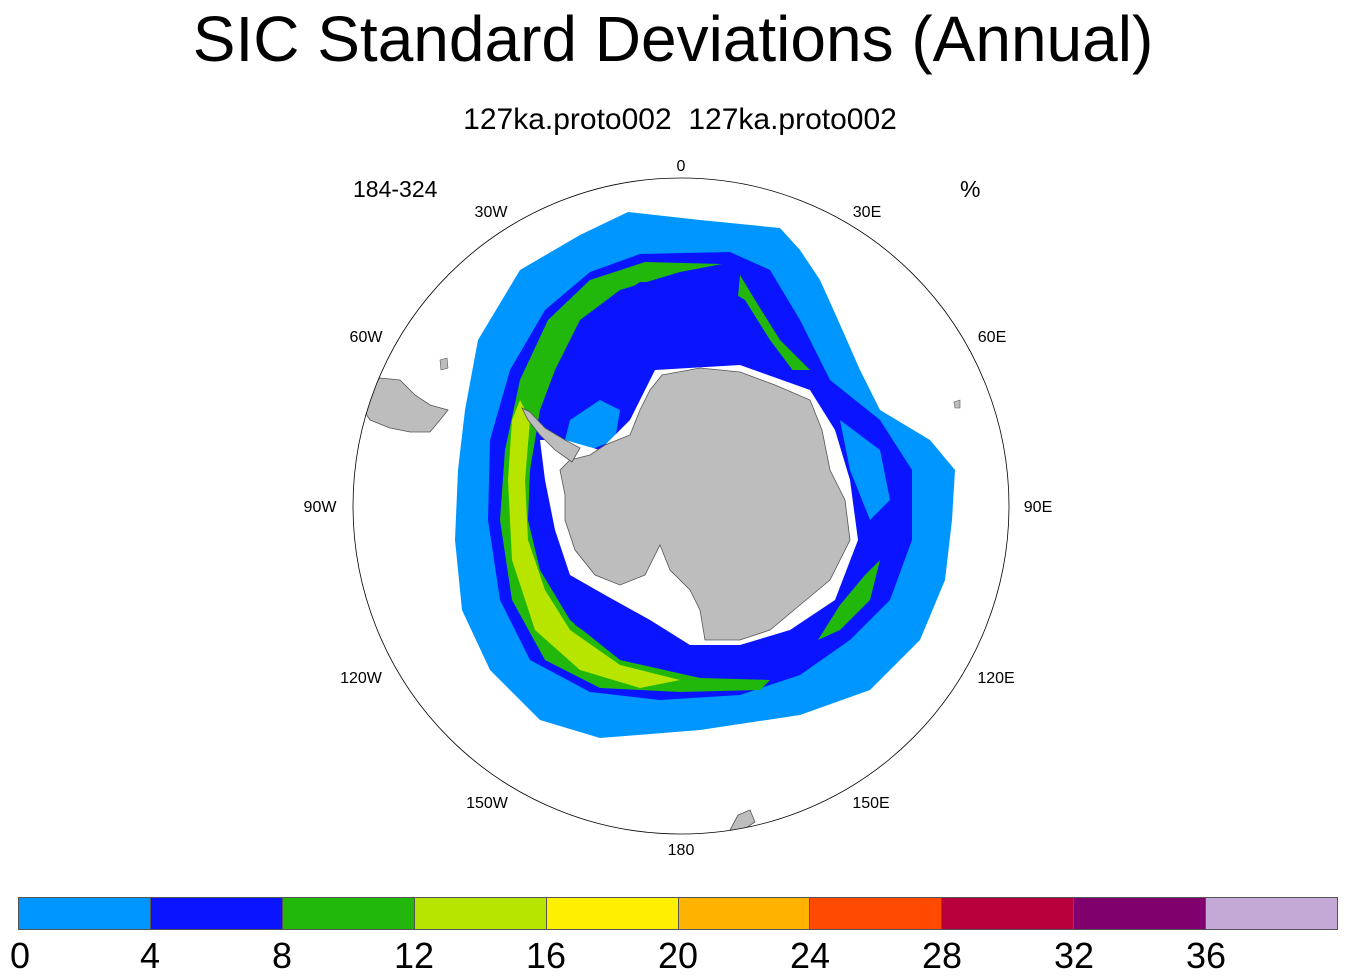  What do you see at coordinates (678, 955) in the screenshot?
I see `colorbar-tick-label: 20` at bounding box center [678, 955].